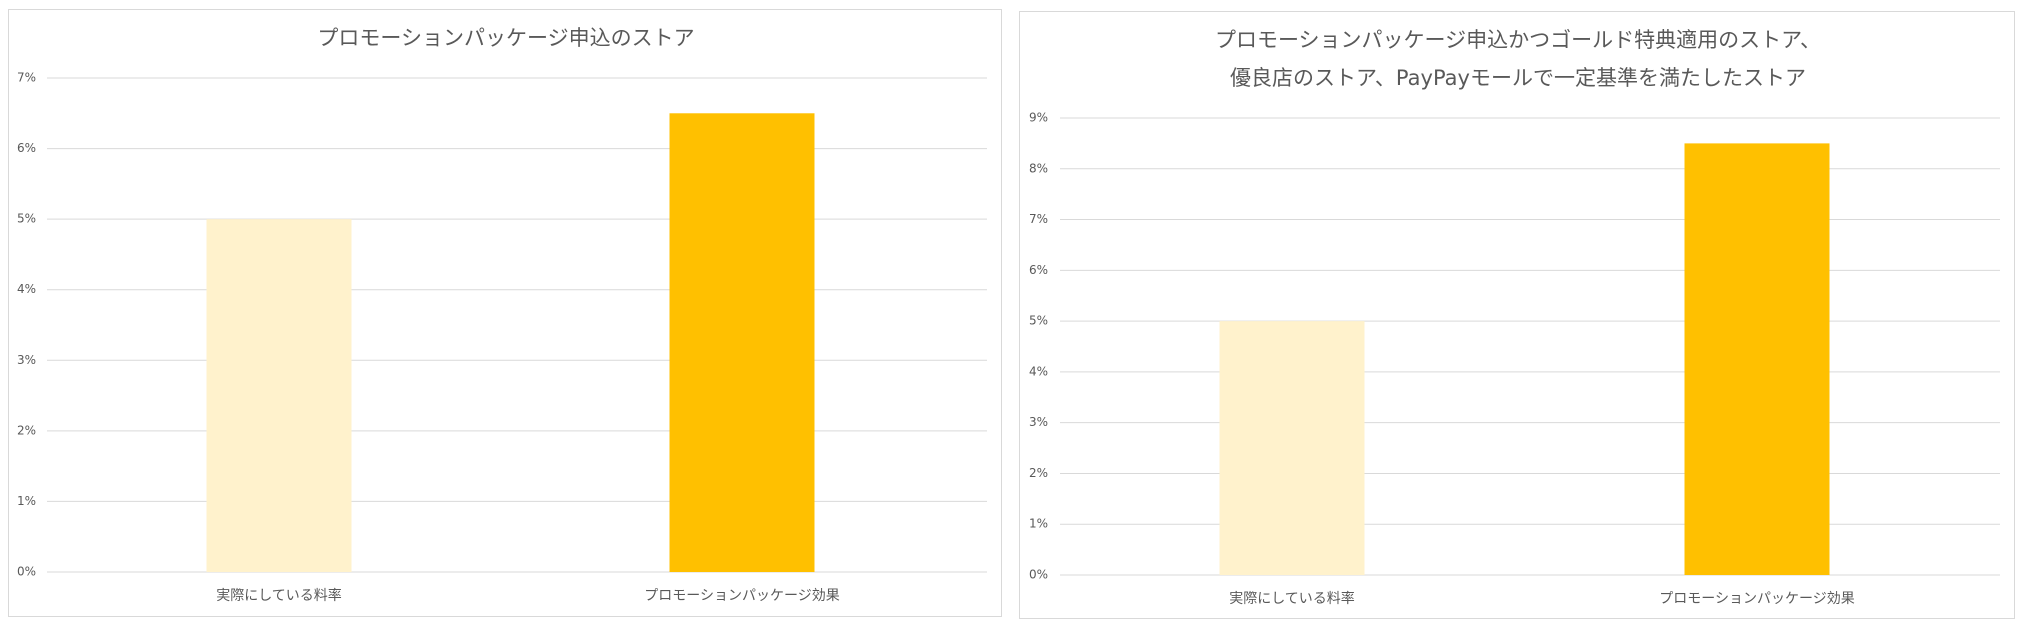 Image resolution: width=2021 pixels, height=628 pixels. What do you see at coordinates (1038, 118) in the screenshot?
I see `y-tick-label: 9%` at bounding box center [1038, 118].